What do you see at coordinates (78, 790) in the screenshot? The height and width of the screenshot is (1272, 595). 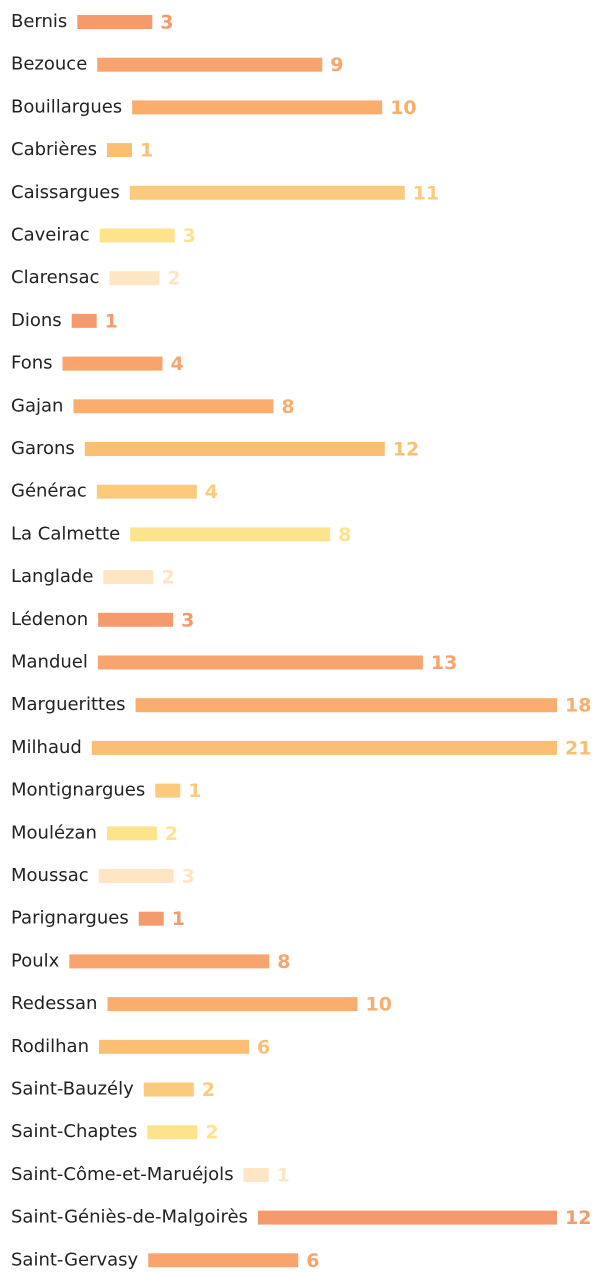 I see `category-label: Montignargues` at bounding box center [78, 790].